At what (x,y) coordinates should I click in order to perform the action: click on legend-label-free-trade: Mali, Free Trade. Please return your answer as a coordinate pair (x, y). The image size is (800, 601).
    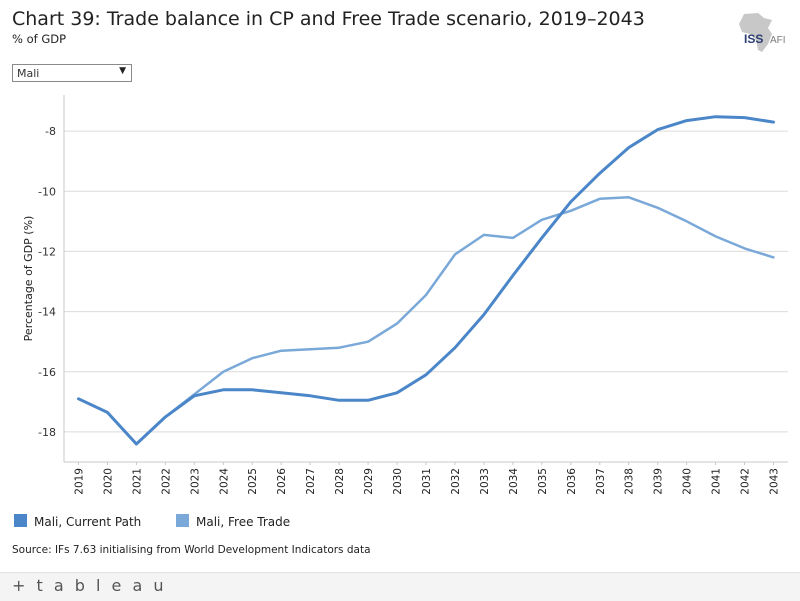
    Looking at the image, I should click on (243, 522).